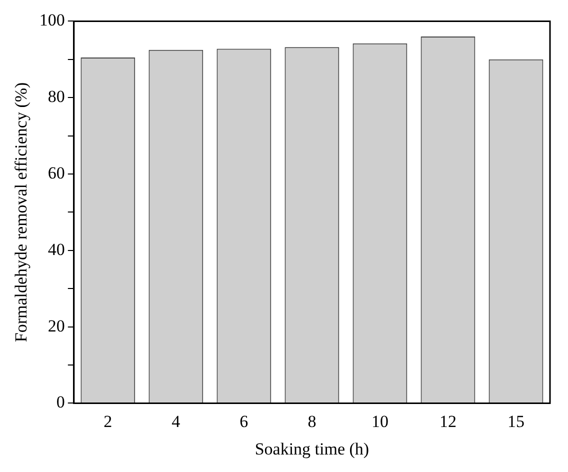 The width and height of the screenshot is (568, 472). I want to click on y-tick-label: 80, so click(56, 96).